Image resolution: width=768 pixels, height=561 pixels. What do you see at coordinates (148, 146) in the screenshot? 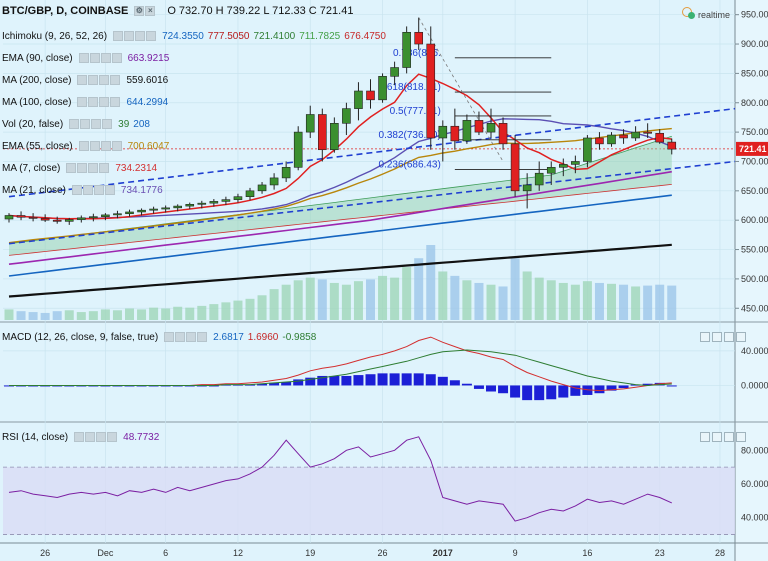
I see `indicator-value: 700.6047` at bounding box center [148, 146].